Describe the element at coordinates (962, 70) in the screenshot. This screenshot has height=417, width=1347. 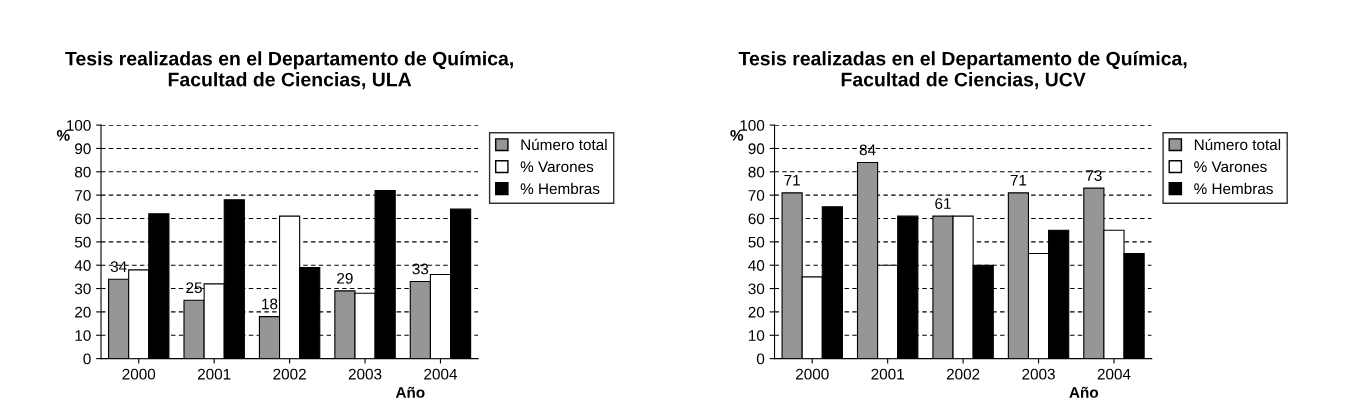
I see `chart-title: Tesis realizadas en el Departamento de Química, Facultad de Ciencias, UCV` at that location.